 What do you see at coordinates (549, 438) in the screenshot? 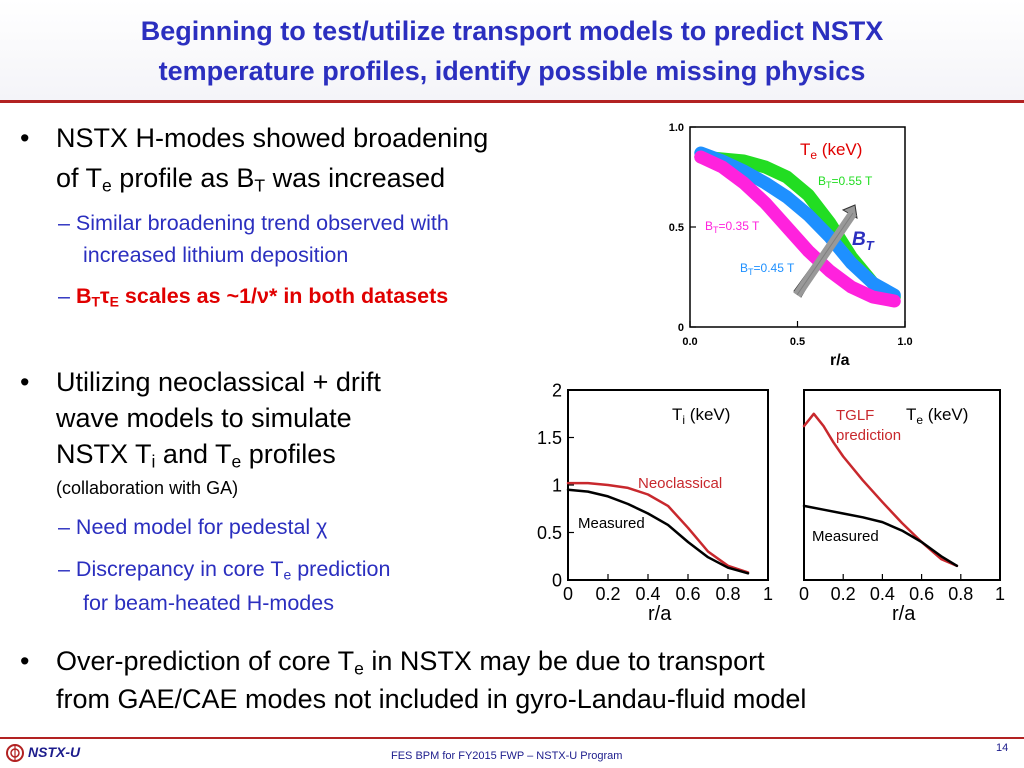
I see `y-tick-label: 1.5` at bounding box center [549, 438].